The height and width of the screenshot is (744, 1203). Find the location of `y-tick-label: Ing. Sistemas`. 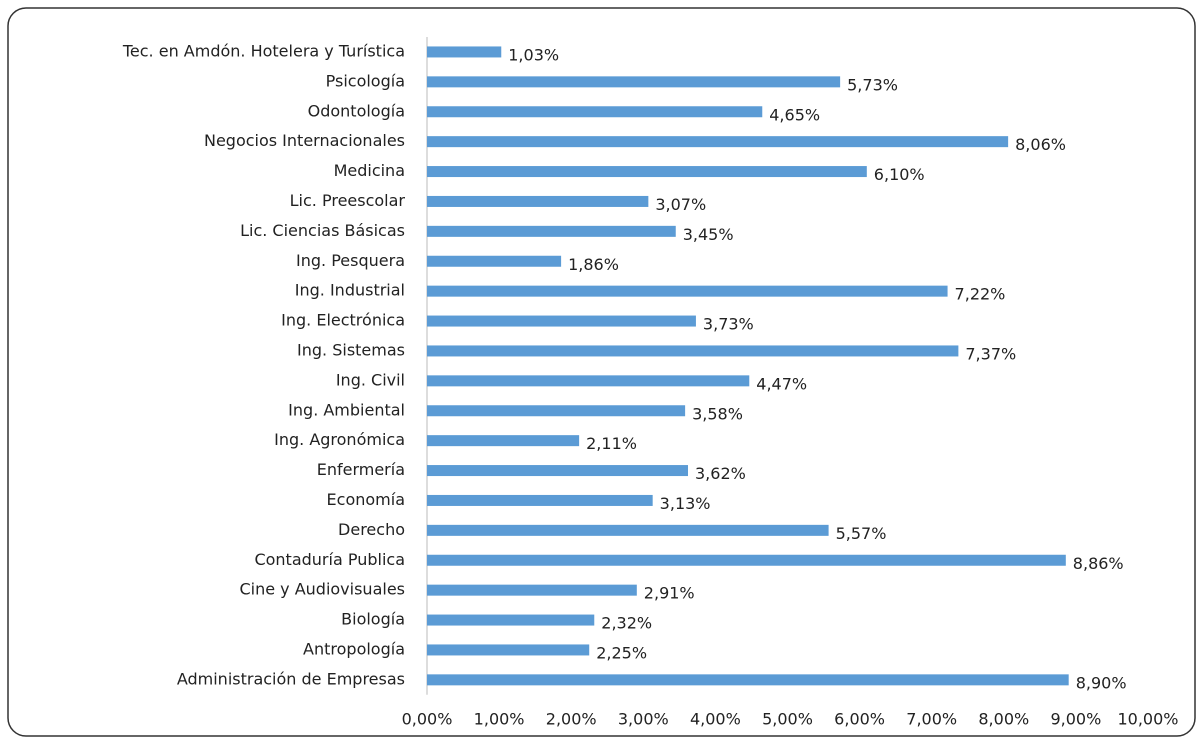

y-tick-label: Ing. Sistemas is located at coordinates (351, 349).